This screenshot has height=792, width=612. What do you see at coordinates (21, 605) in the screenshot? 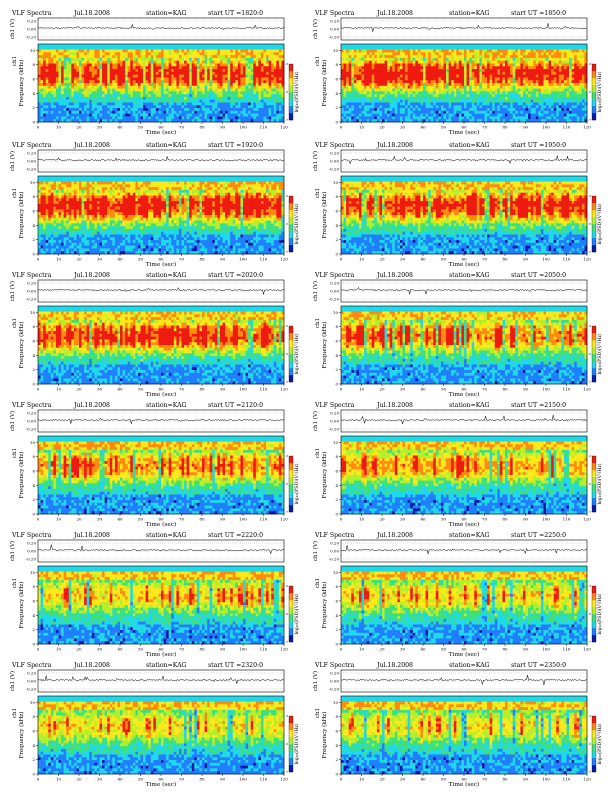
I see `frequency-axis-label: Frequency (kHz)` at bounding box center [21, 605].